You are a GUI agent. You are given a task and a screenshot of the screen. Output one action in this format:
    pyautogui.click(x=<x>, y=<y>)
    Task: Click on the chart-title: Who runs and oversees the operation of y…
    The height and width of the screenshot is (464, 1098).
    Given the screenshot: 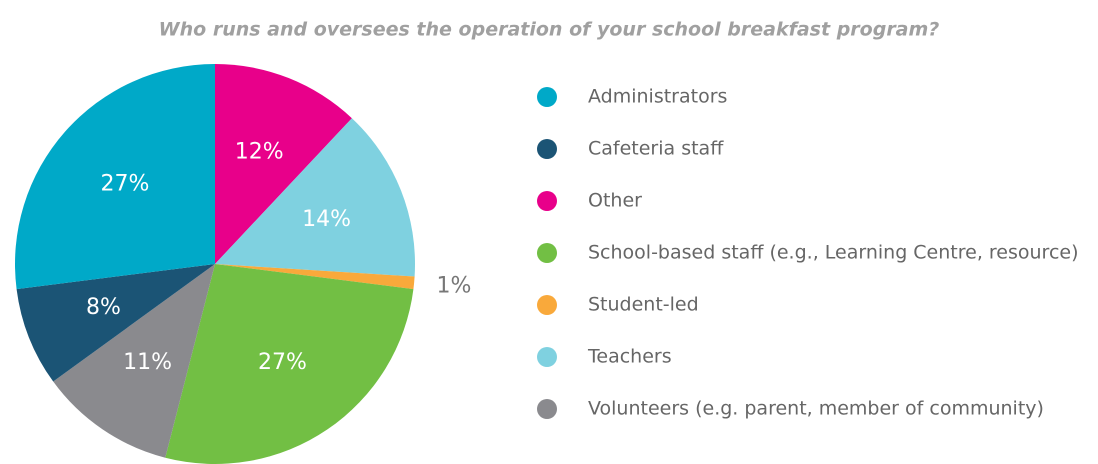 What is the action you would take?
    pyautogui.click(x=549, y=30)
    